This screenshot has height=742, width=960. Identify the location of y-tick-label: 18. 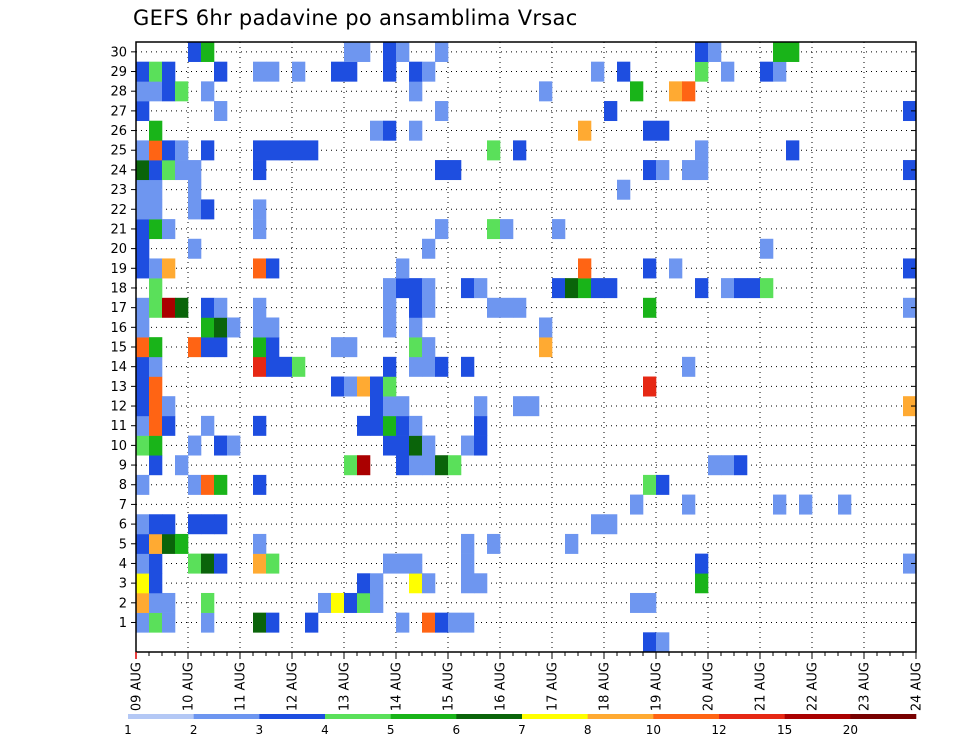
(118, 288).